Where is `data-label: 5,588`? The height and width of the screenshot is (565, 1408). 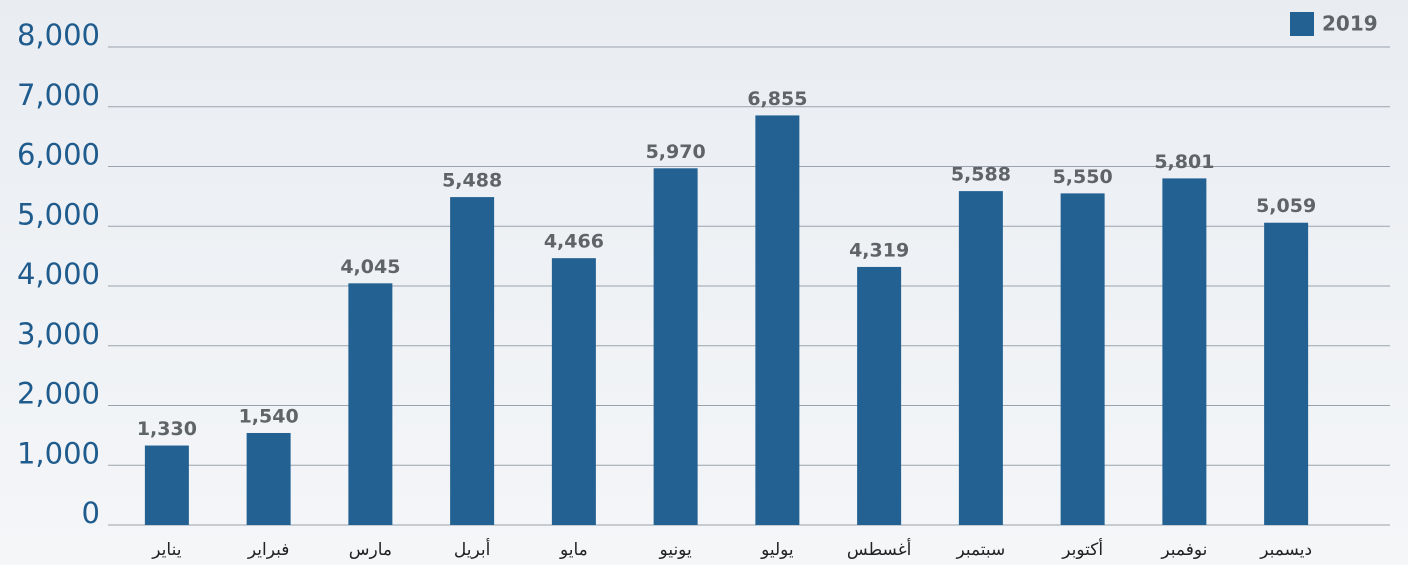
data-label: 5,588 is located at coordinates (981, 175).